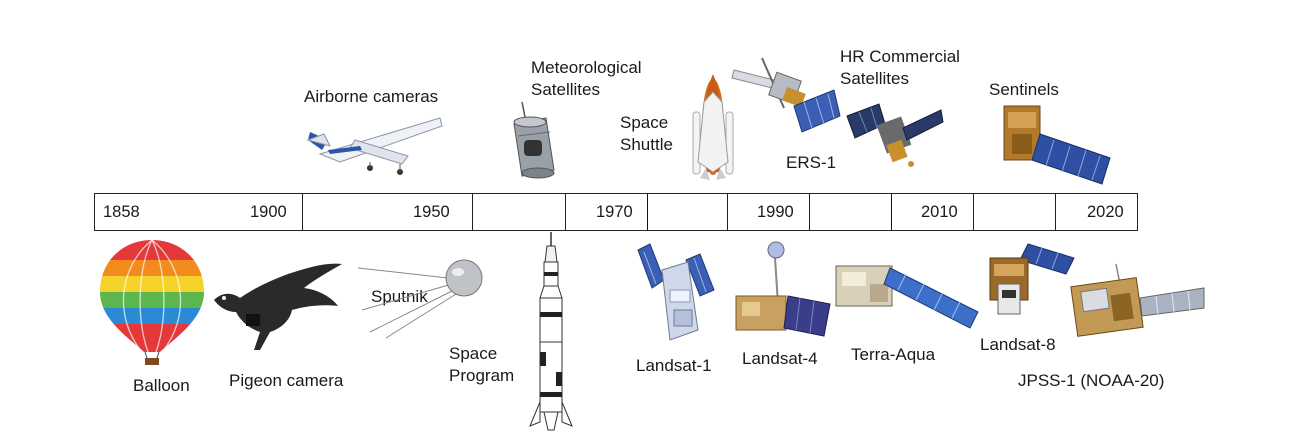 The image size is (1311, 438). I want to click on label-space-program-1: Space, so click(473, 353).